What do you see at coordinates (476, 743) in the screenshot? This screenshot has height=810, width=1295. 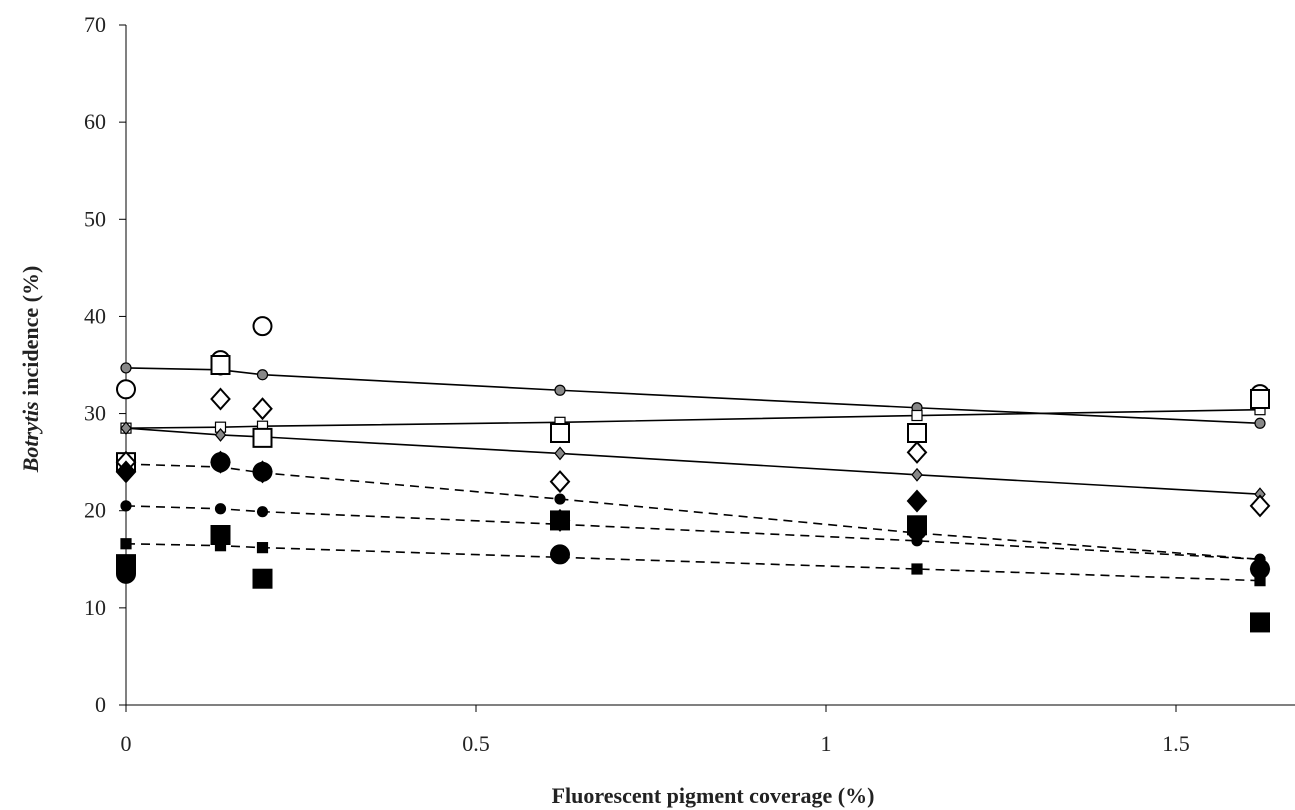 I see `x-tick-label: 0.5` at bounding box center [476, 743].